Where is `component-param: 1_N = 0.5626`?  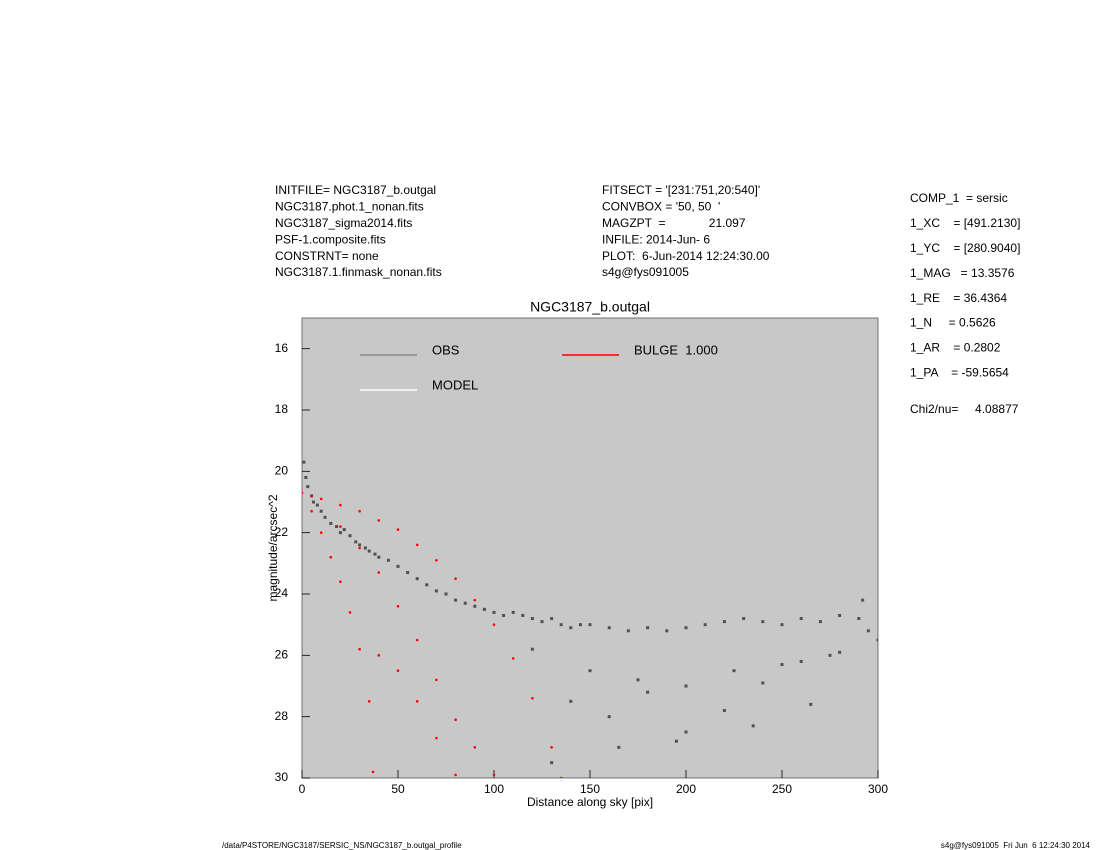 component-param: 1_N = 0.5626 is located at coordinates (953, 323).